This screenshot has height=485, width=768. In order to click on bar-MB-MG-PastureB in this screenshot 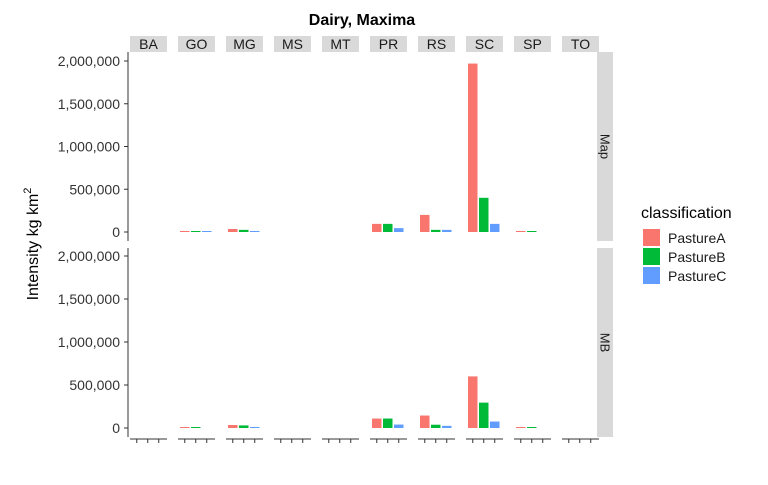, I will do `click(244, 426)`.